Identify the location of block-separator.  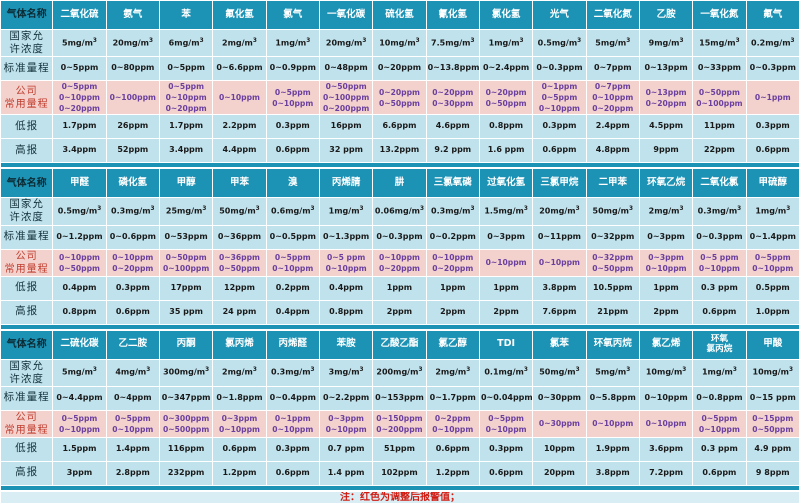
(400, 326).